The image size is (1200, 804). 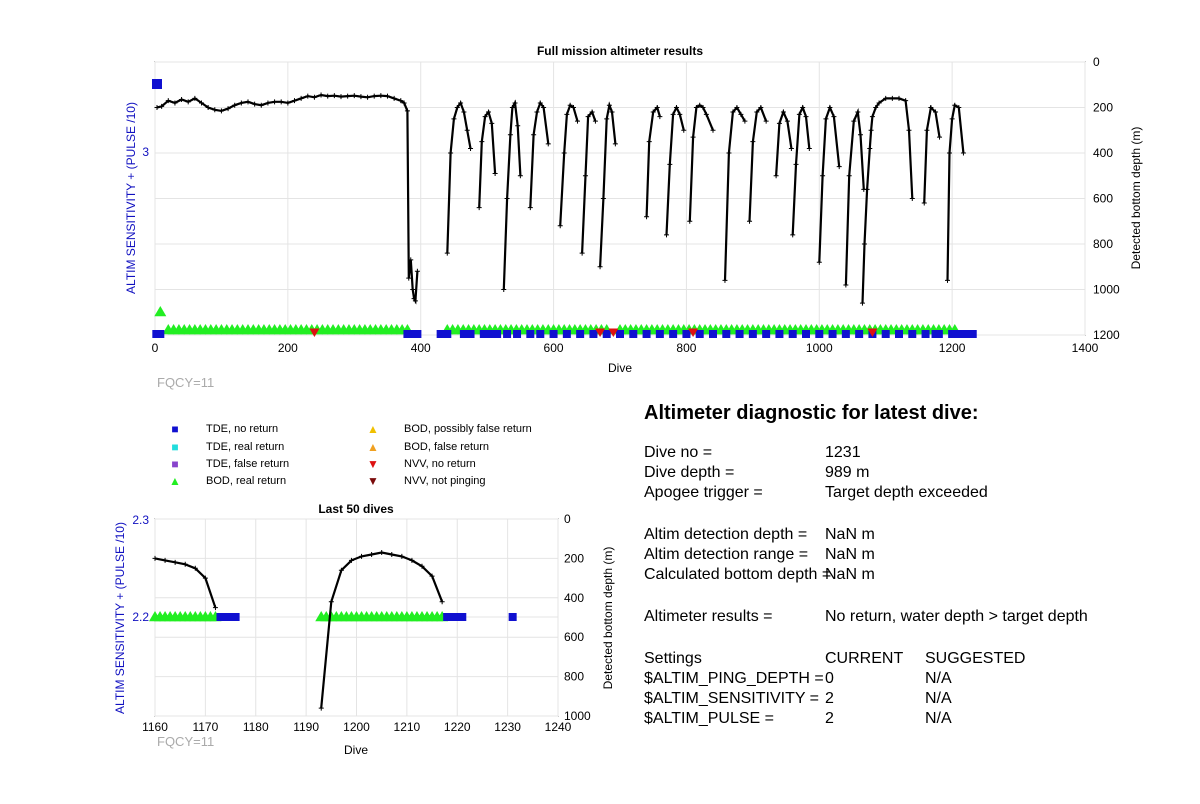 What do you see at coordinates (1085, 348) in the screenshot?
I see `x-tick-label: 1400` at bounding box center [1085, 348].